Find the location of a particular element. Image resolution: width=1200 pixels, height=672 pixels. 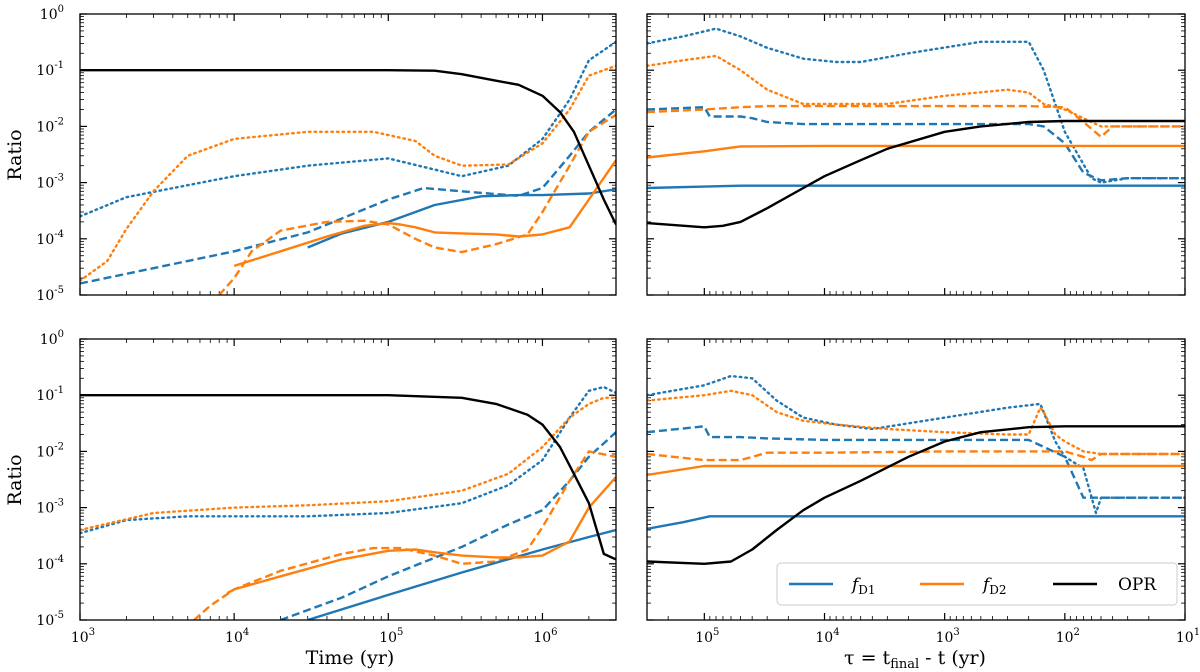

legend-entry-fD1: fD1 is located at coordinates (832, 586).